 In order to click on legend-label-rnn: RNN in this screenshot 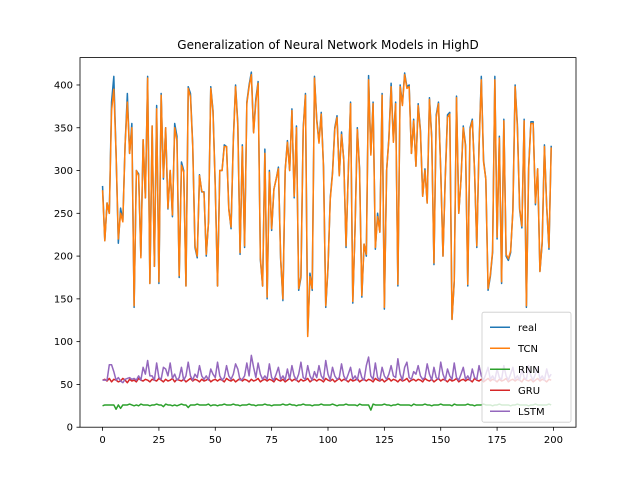, I will do `click(529, 370)`.